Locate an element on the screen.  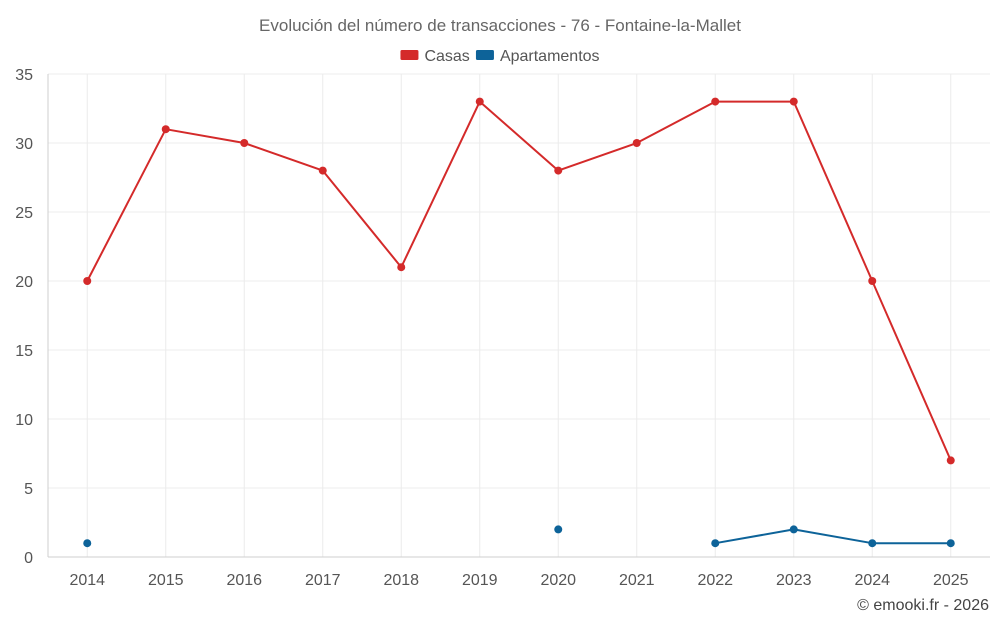
credit-text: © emooki.fr - 2026 is located at coordinates (923, 605).